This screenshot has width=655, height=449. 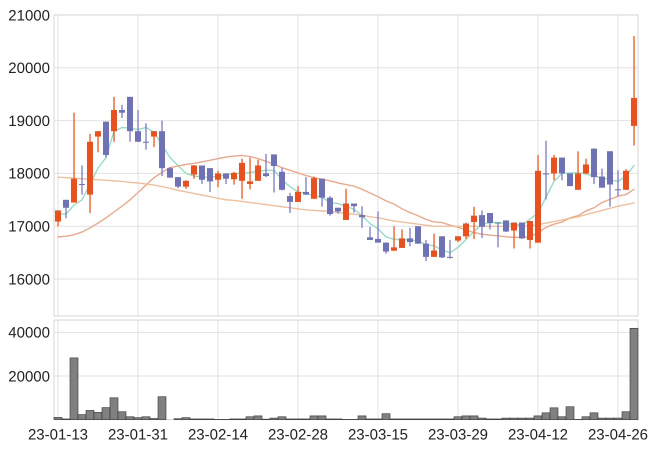 I want to click on x-tick-label: 23-02-14, so click(x=218, y=435).